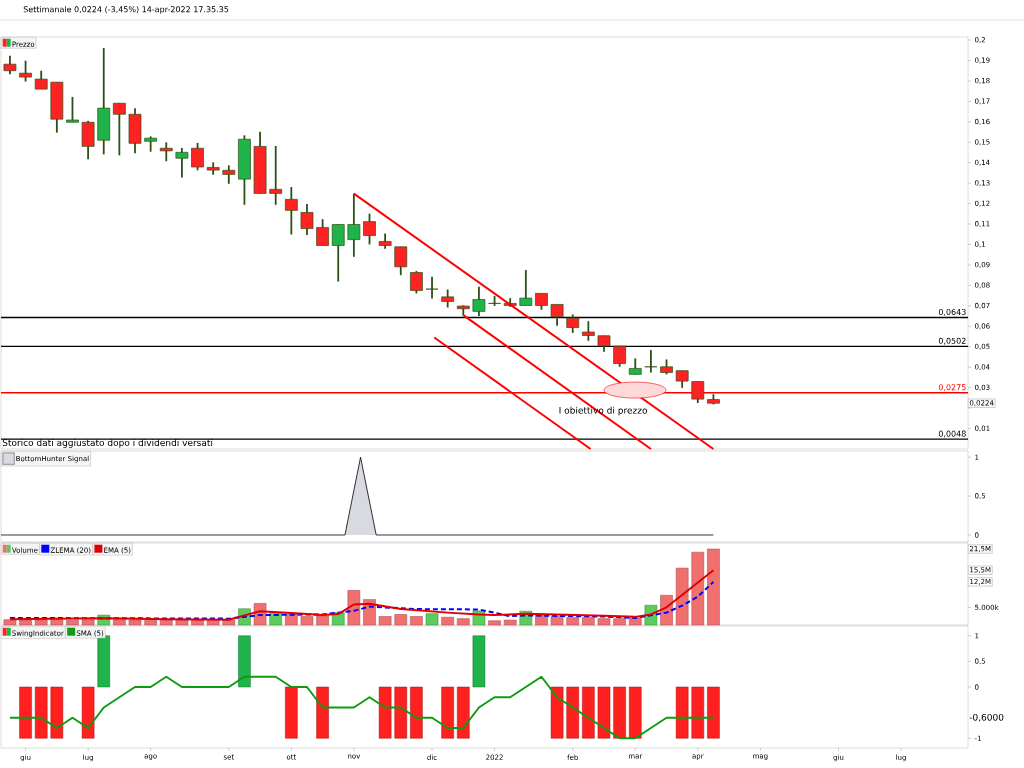 The width and height of the screenshot is (1024, 768). I want to click on ref-line-label: 0,0502, so click(952, 341).